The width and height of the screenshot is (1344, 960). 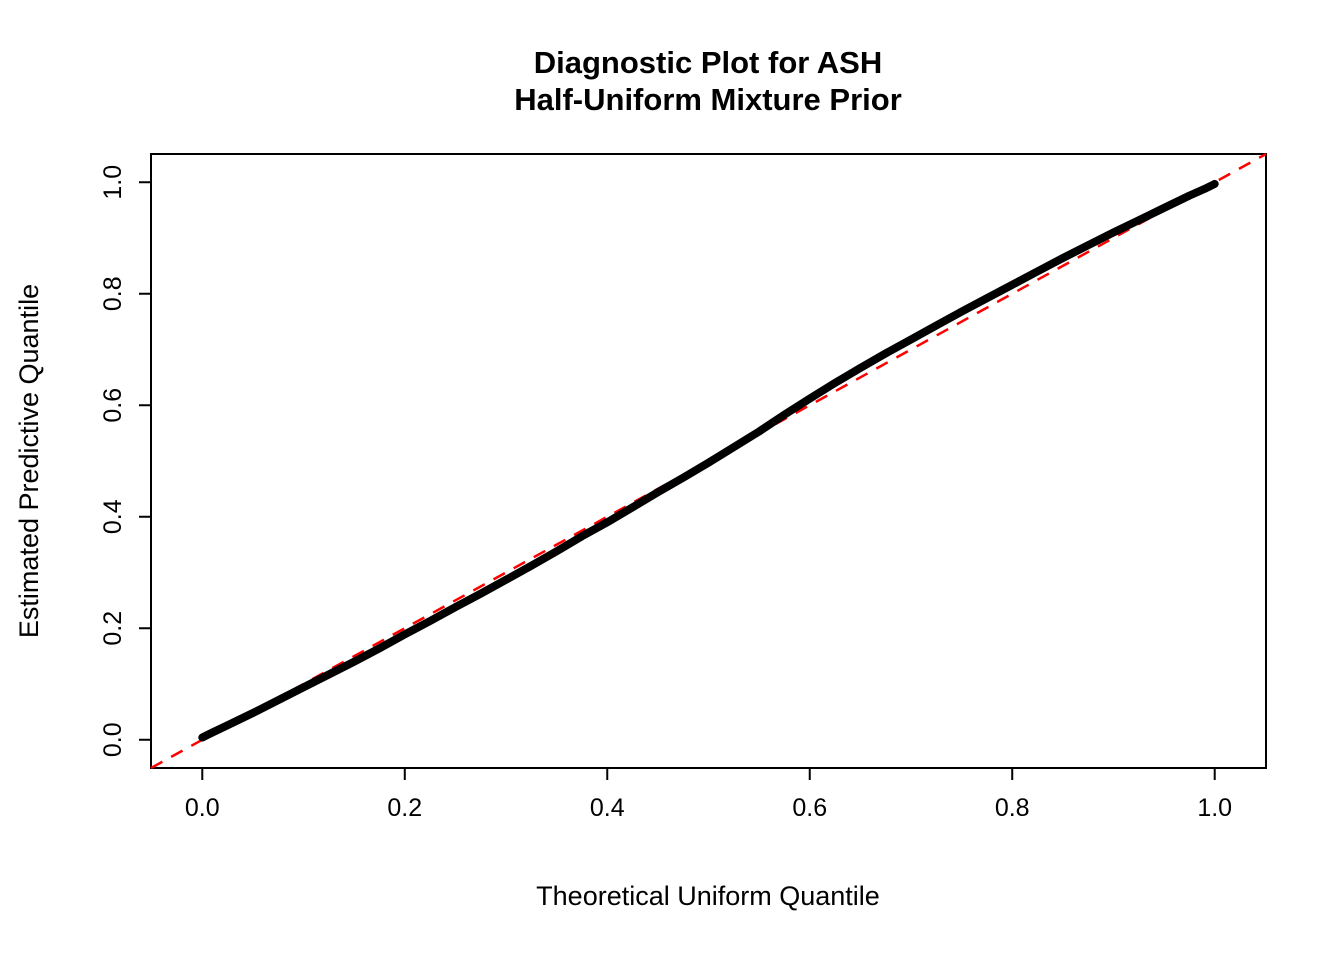 What do you see at coordinates (113, 405) in the screenshot?
I see `y-axis-tick-label: 0.6` at bounding box center [113, 405].